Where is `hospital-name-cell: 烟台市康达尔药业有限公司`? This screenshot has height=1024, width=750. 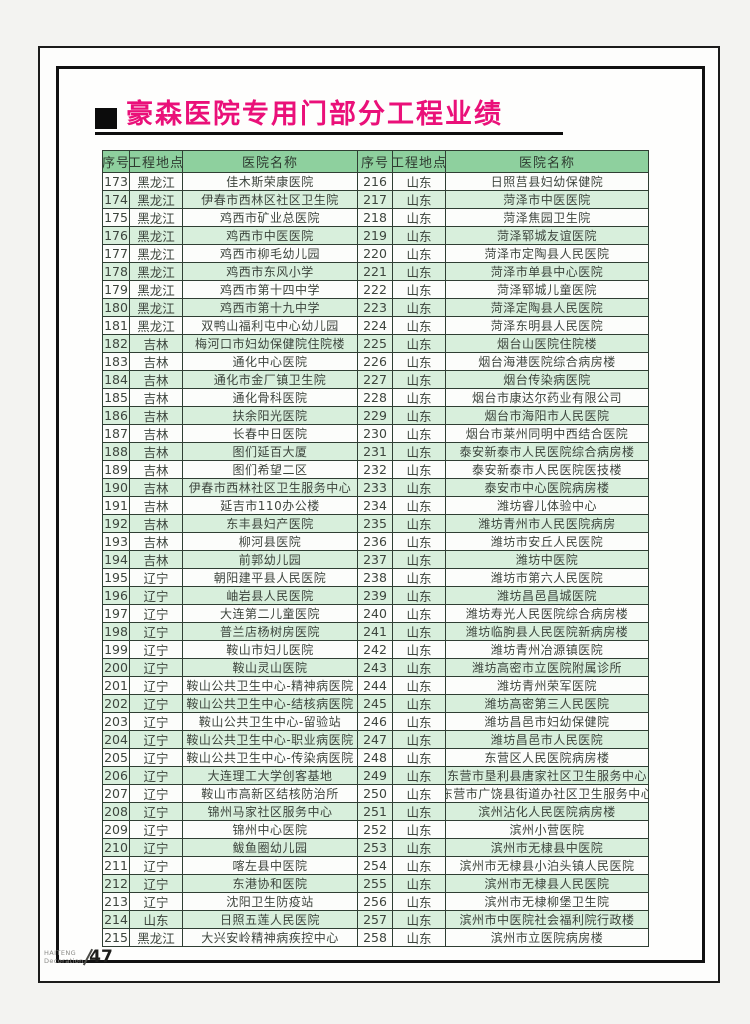
hospital-name-cell: 烟台市康达尔药业有限公司 is located at coordinates (547, 398).